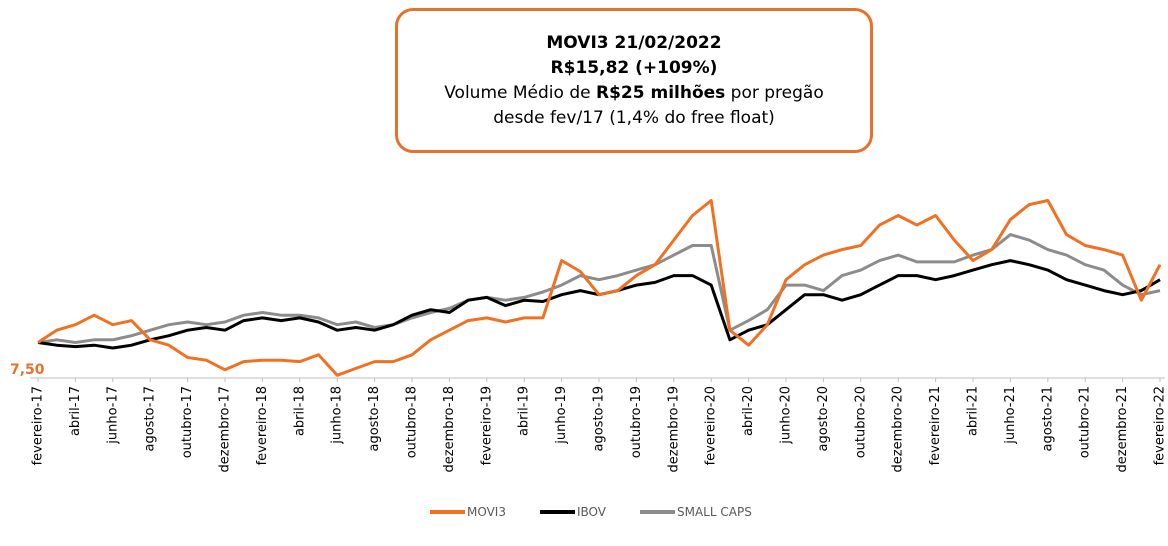  What do you see at coordinates (592, 512) in the screenshot?
I see `legend-label: IBOV` at bounding box center [592, 512].